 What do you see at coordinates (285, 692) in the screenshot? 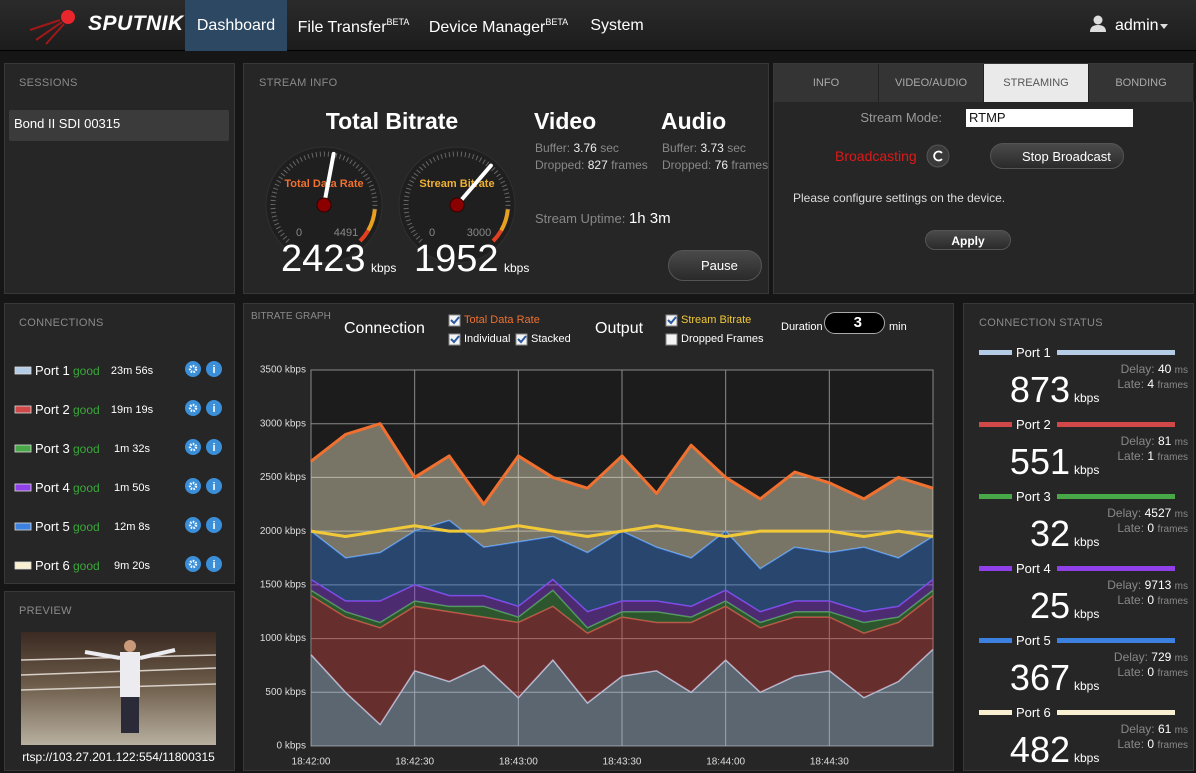
I see `y-tick-label: 500 kbps` at bounding box center [285, 692].